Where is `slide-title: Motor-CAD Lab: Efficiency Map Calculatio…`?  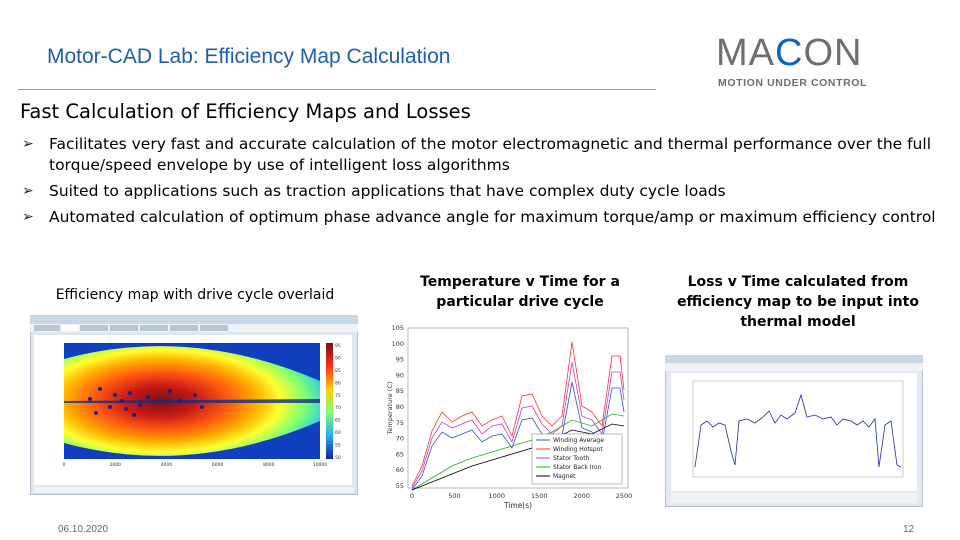
slide-title: Motor-CAD Lab: Efficiency Map Calculatio… is located at coordinates (249, 56).